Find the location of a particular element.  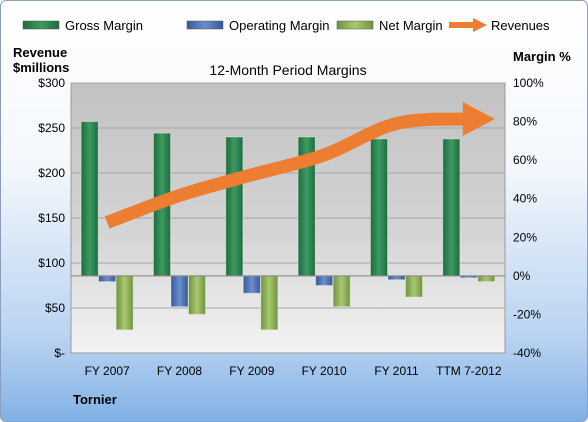

left-axis-ticks: $- $50 $100 $150 $200 $250 $300 is located at coordinates (51, 218).